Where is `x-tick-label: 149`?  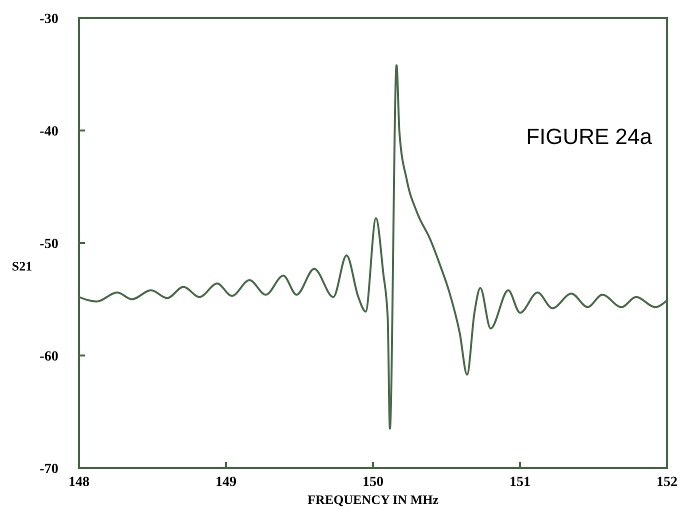
x-tick-label: 149 is located at coordinates (226, 482).